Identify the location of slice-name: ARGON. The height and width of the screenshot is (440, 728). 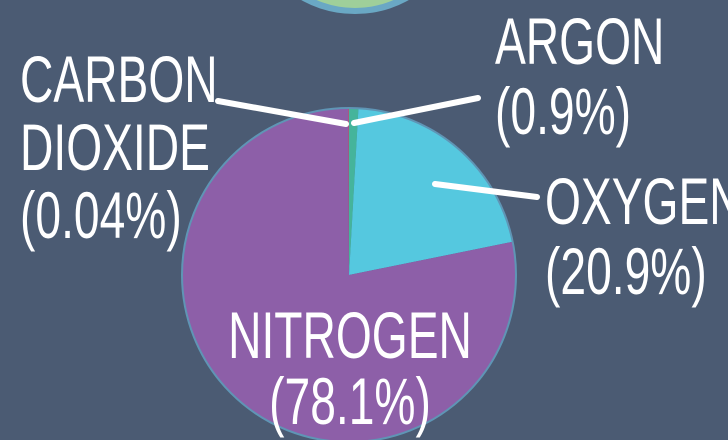
(579, 42).